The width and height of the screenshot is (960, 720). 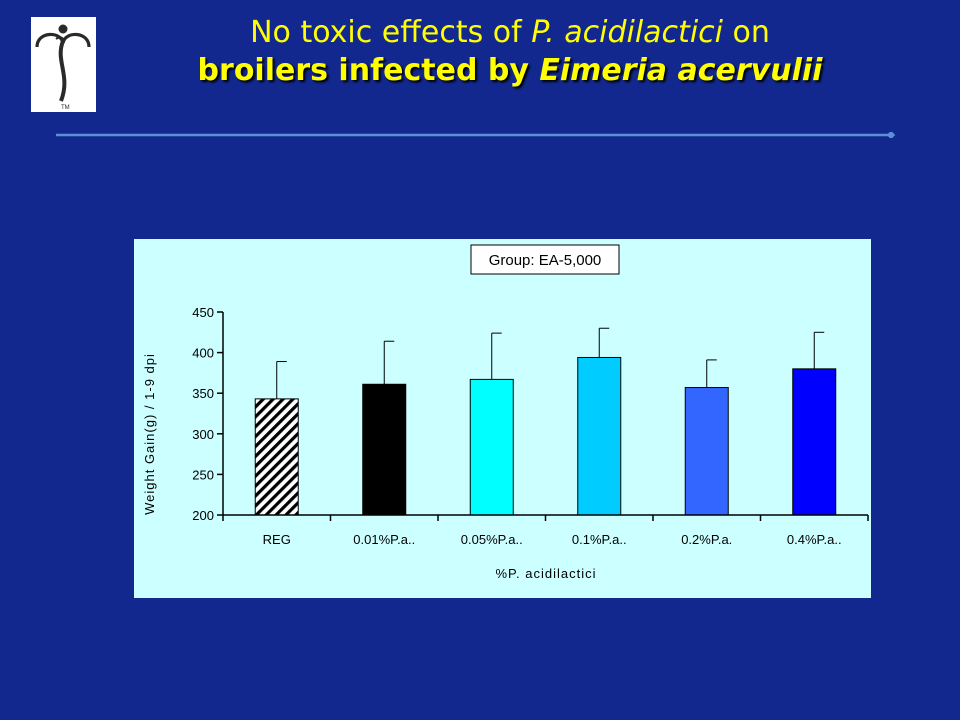 What do you see at coordinates (545, 573) in the screenshot?
I see `x-axis-label: %P. acidilactici` at bounding box center [545, 573].